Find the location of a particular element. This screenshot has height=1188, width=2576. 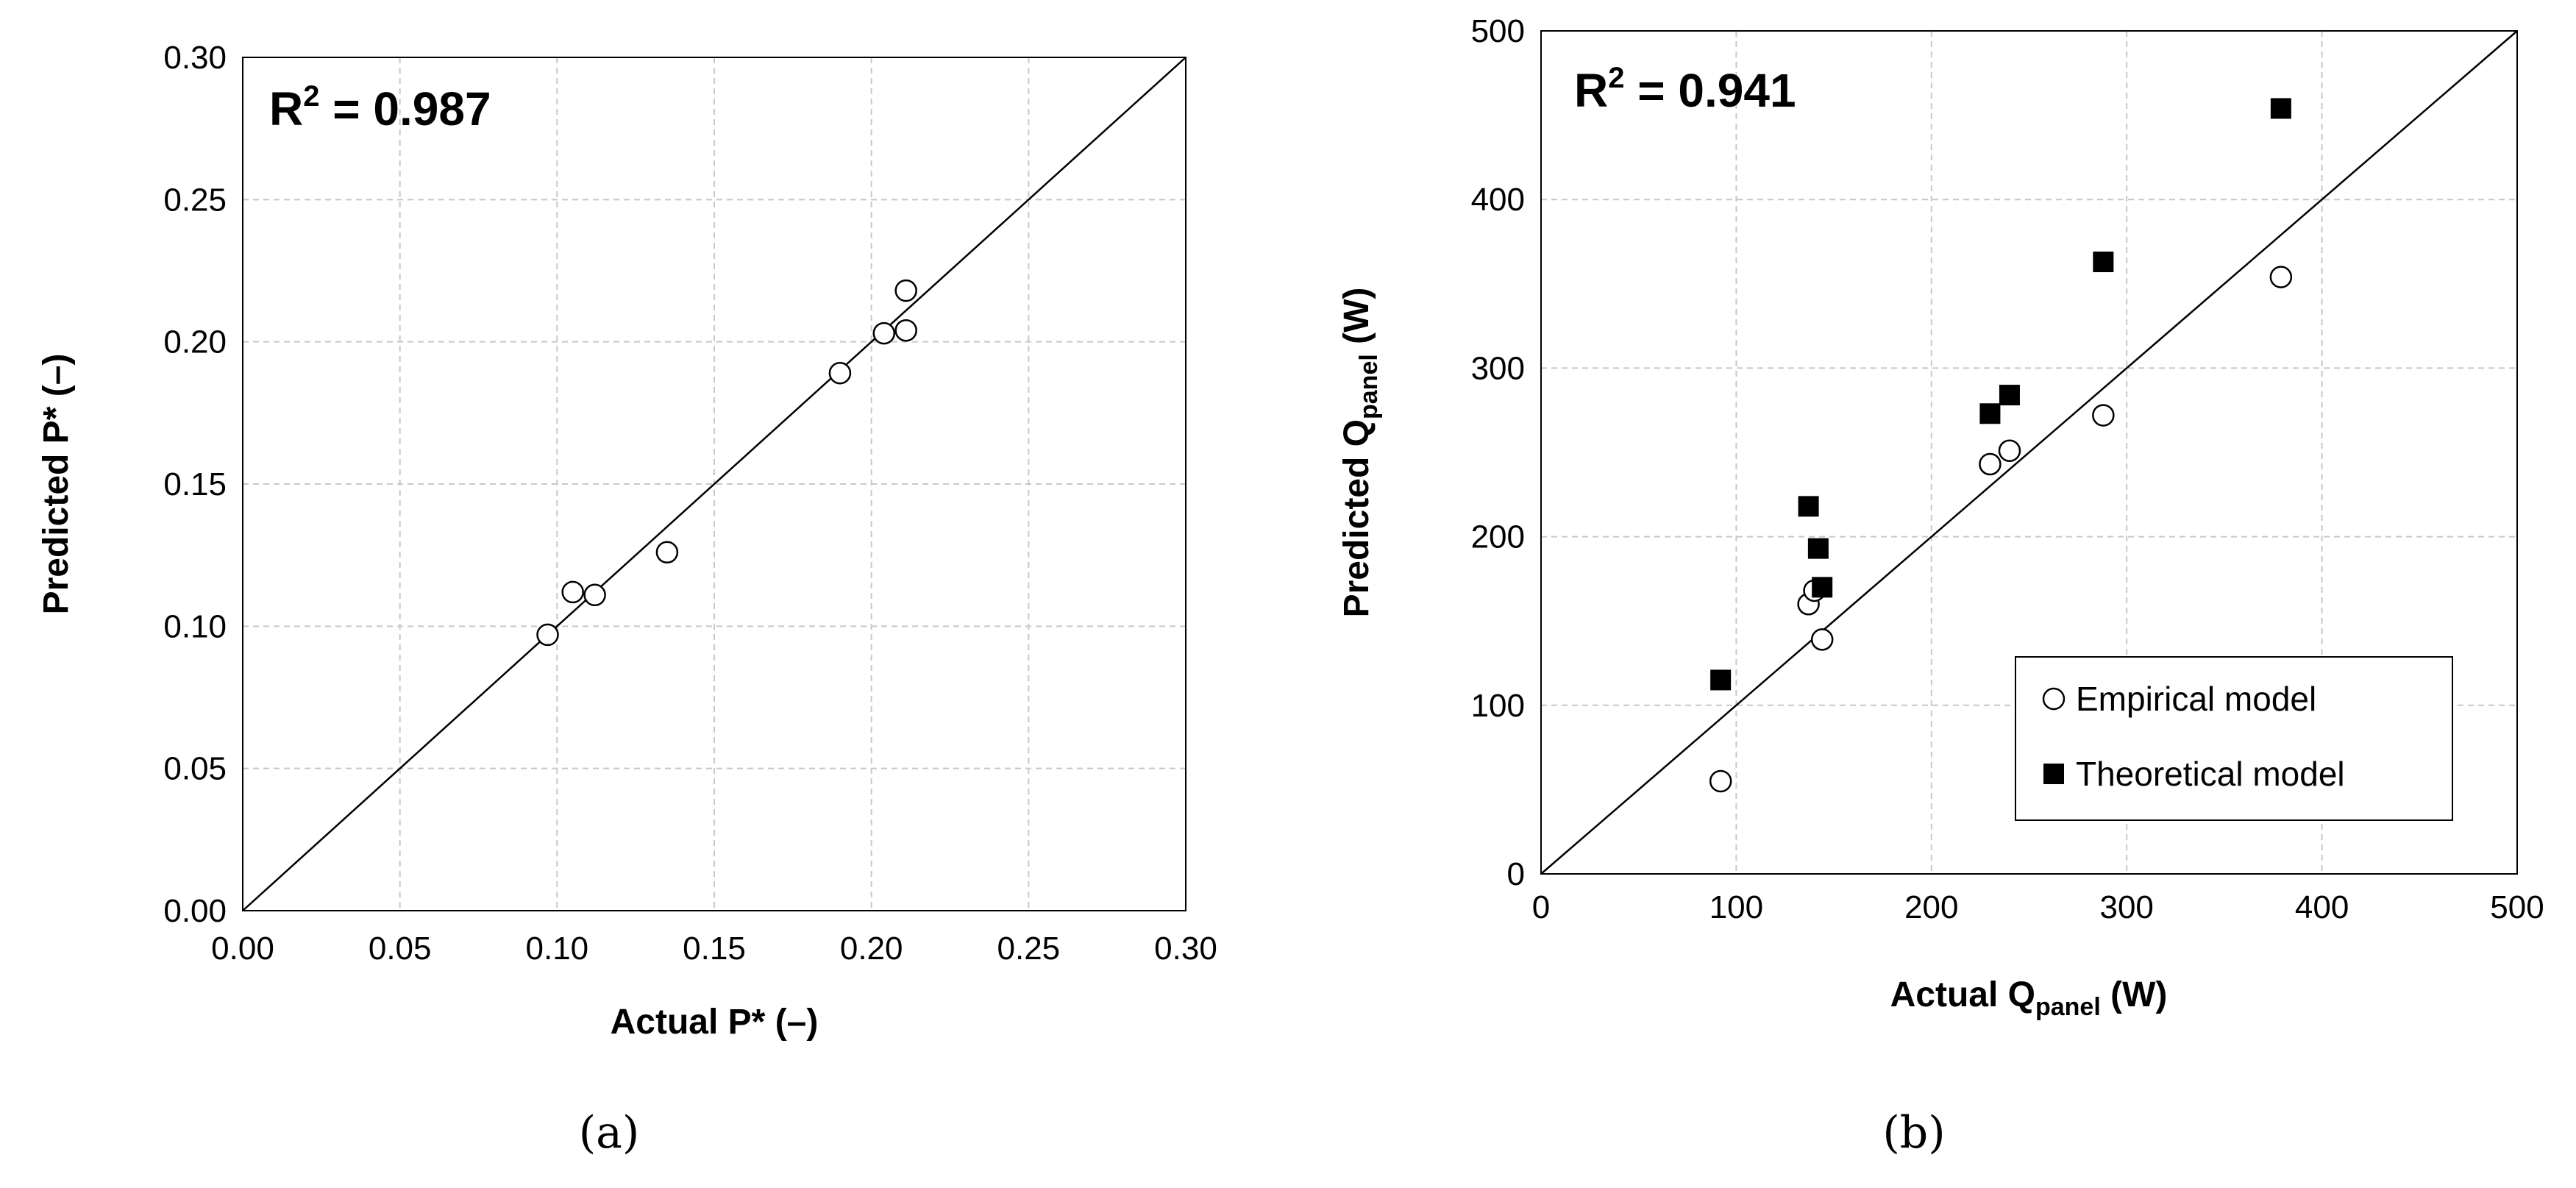

chart-a-x-axis-label: Actual P* (–) is located at coordinates (715, 1023).